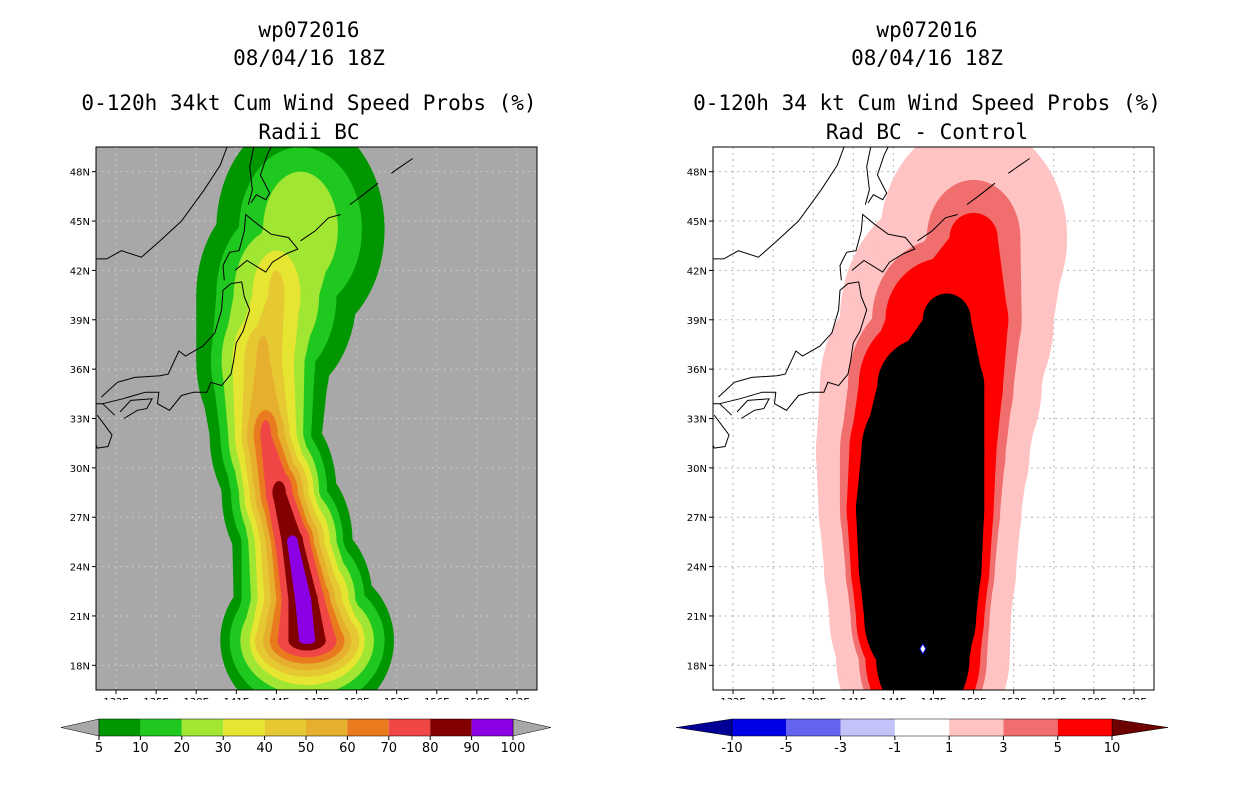 Image resolution: width=1236 pixels, height=800 pixels. What do you see at coordinates (923, 648) in the screenshot?
I see `point-marker` at bounding box center [923, 648].